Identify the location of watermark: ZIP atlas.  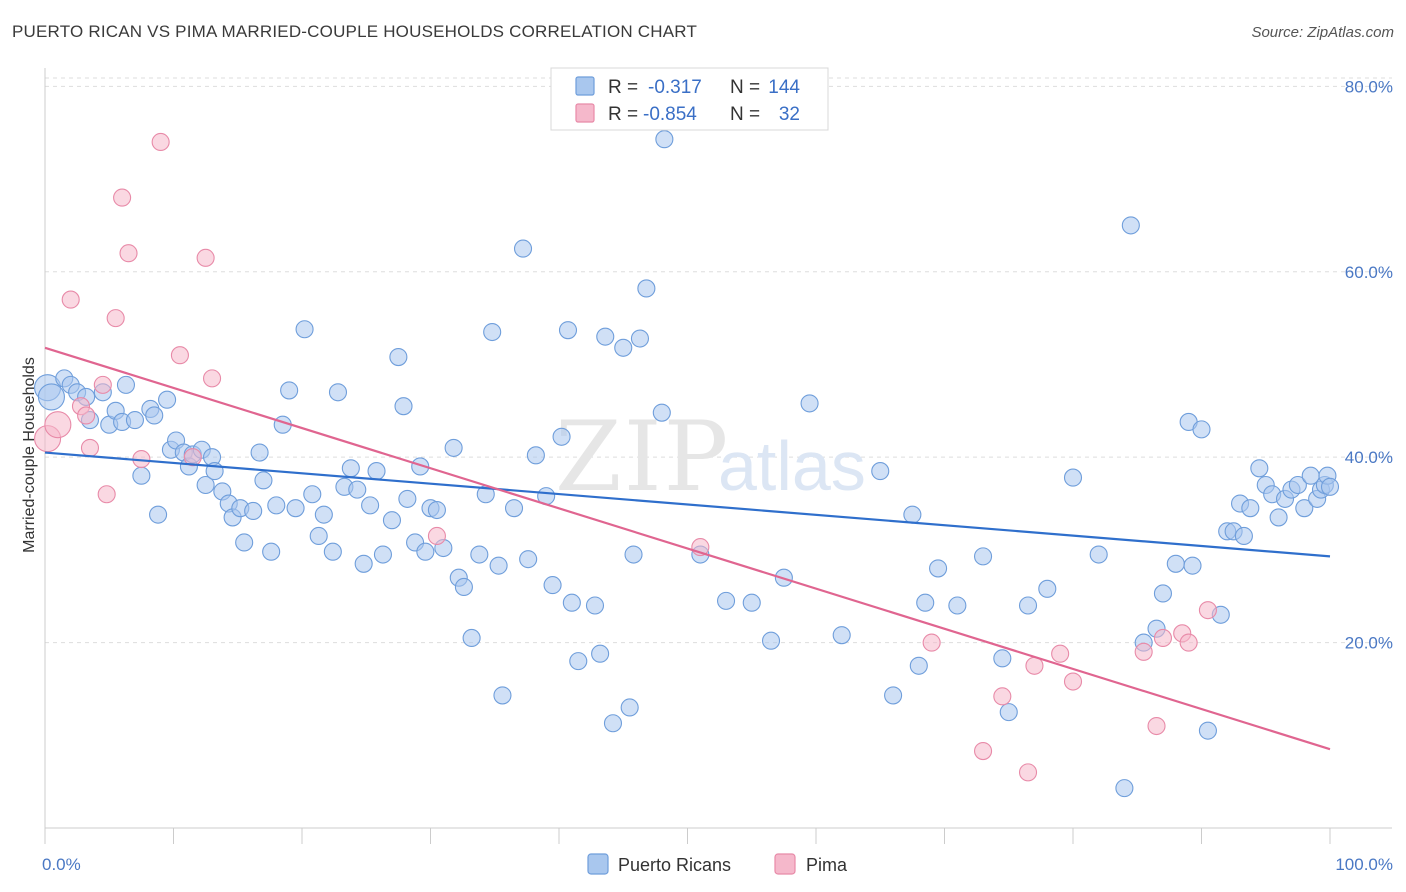
(710, 457).